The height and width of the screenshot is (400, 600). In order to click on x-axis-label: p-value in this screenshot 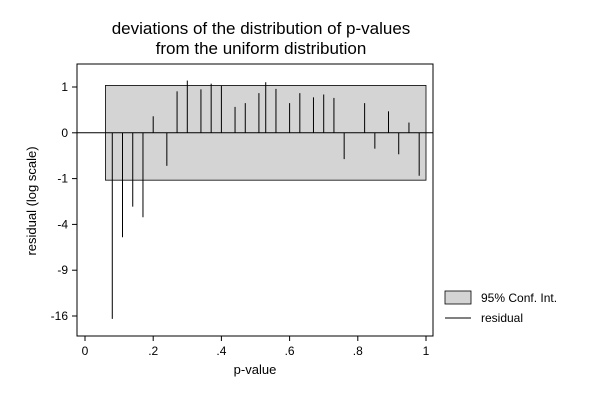, I will do `click(255, 369)`.